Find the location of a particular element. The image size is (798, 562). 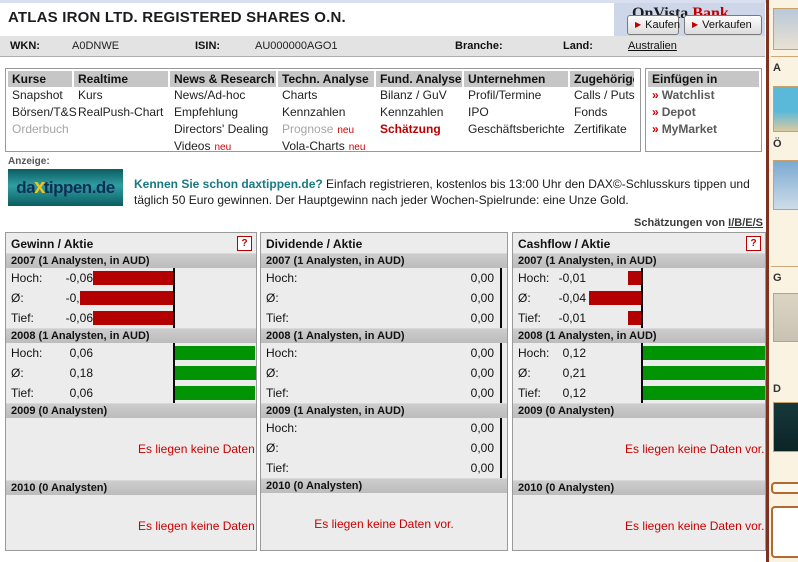

sidebar-thumb-sky2 is located at coordinates (785, 185).